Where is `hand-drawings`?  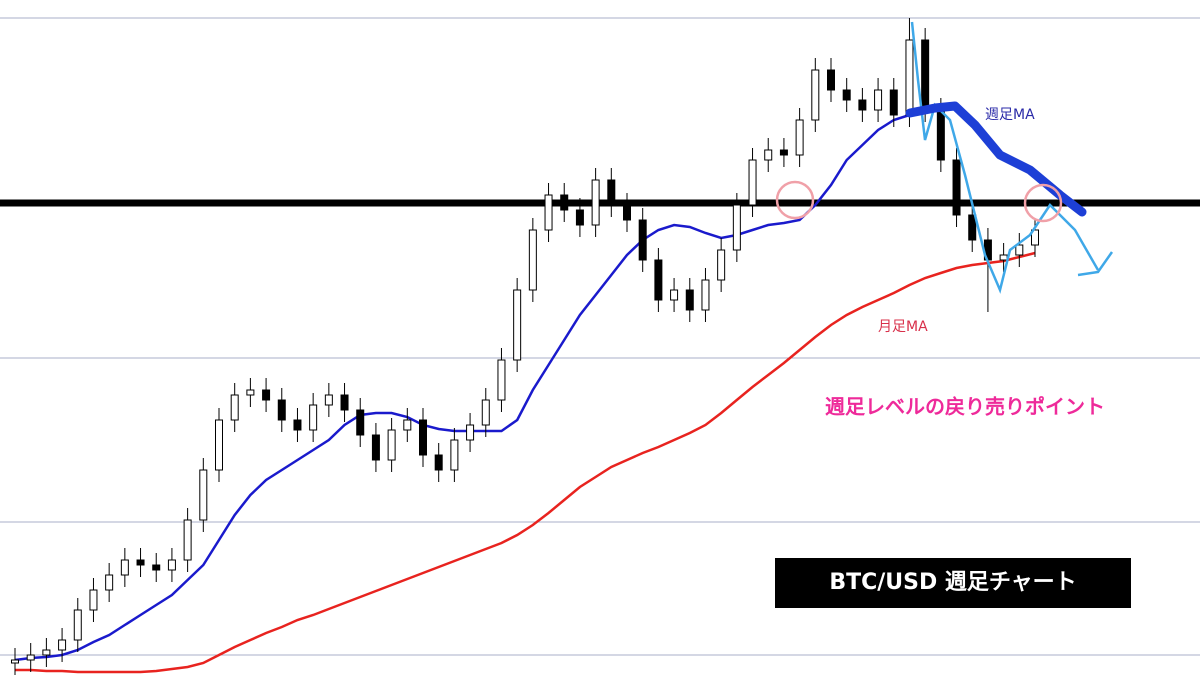
hand-drawings is located at coordinates (944, 157).